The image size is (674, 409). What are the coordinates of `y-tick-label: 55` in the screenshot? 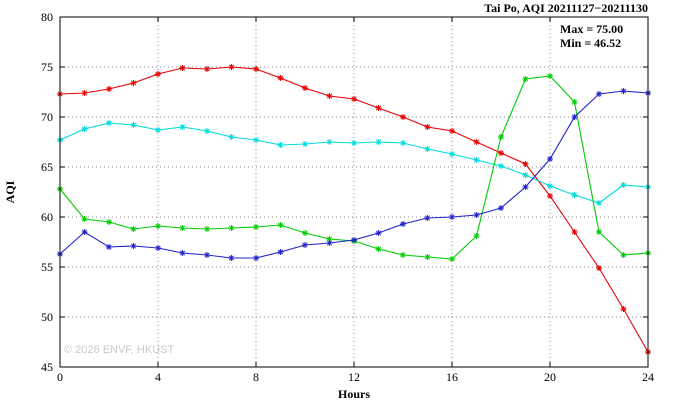 It's located at (47, 267).